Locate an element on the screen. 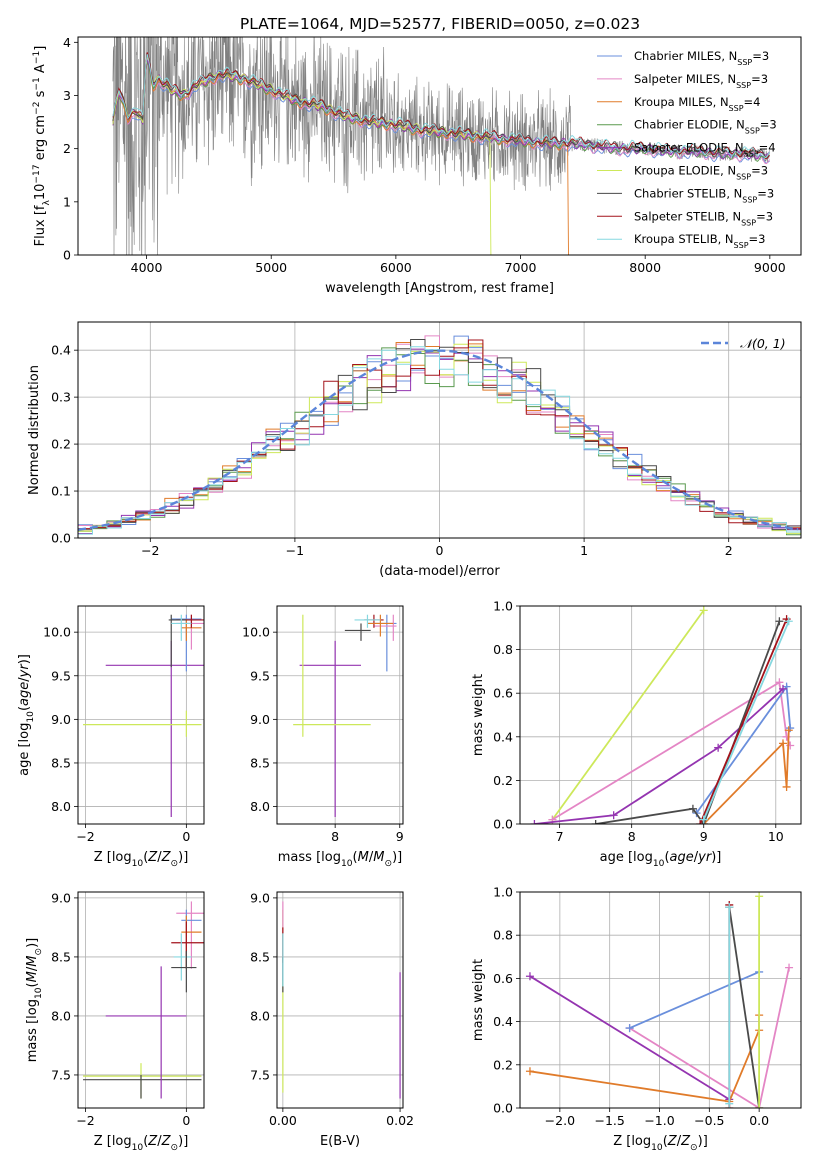 The width and height of the screenshot is (819, 1170). axes-age_vs_mass: 8 9 8.0 8.5 9.0 9.5 10.0 mass [log10(M/M⊙)] is located at coordinates (323, 737).